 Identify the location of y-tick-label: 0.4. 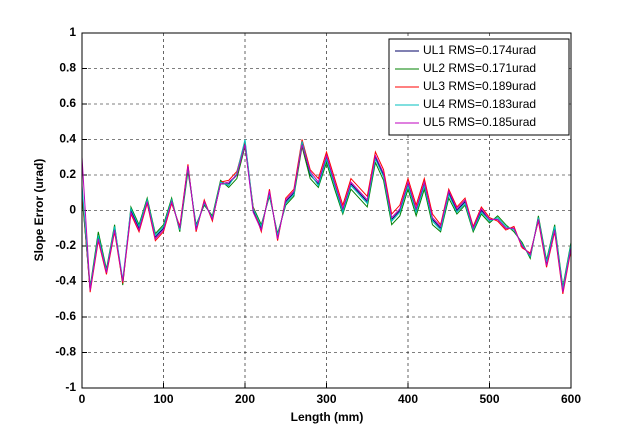
(67, 139).